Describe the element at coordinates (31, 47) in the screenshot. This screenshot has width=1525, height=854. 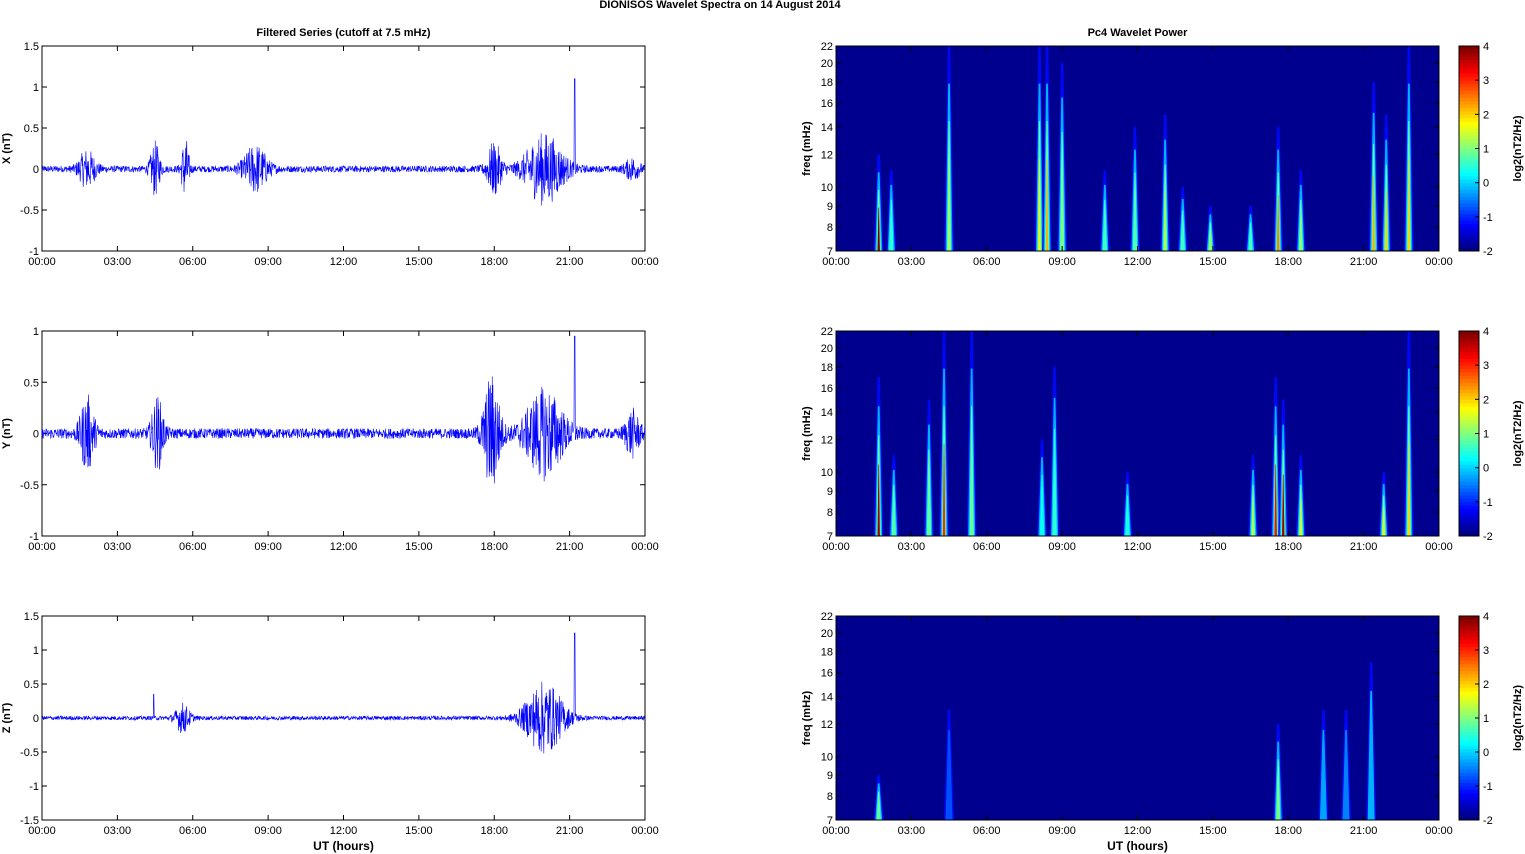
I see `y-tick-label: 1.5` at that location.